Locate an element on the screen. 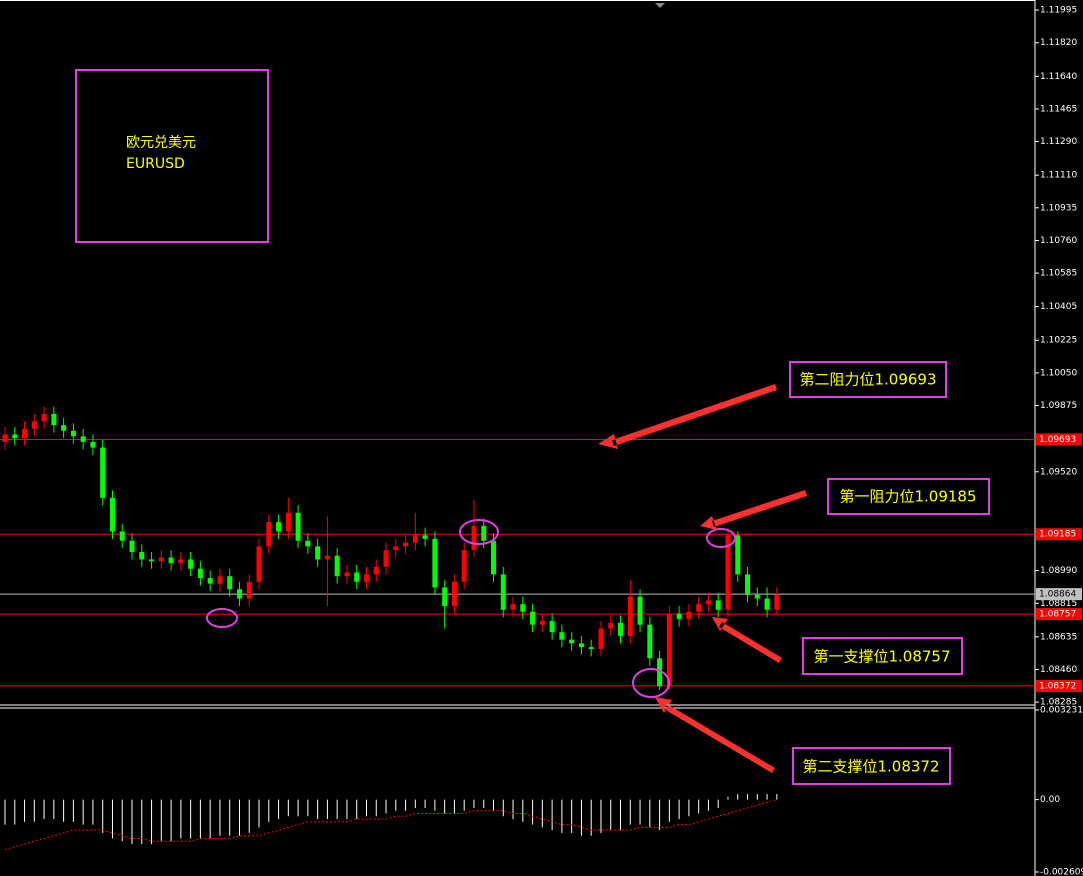  y-tick-label: 1.08815 is located at coordinates (1058, 604).